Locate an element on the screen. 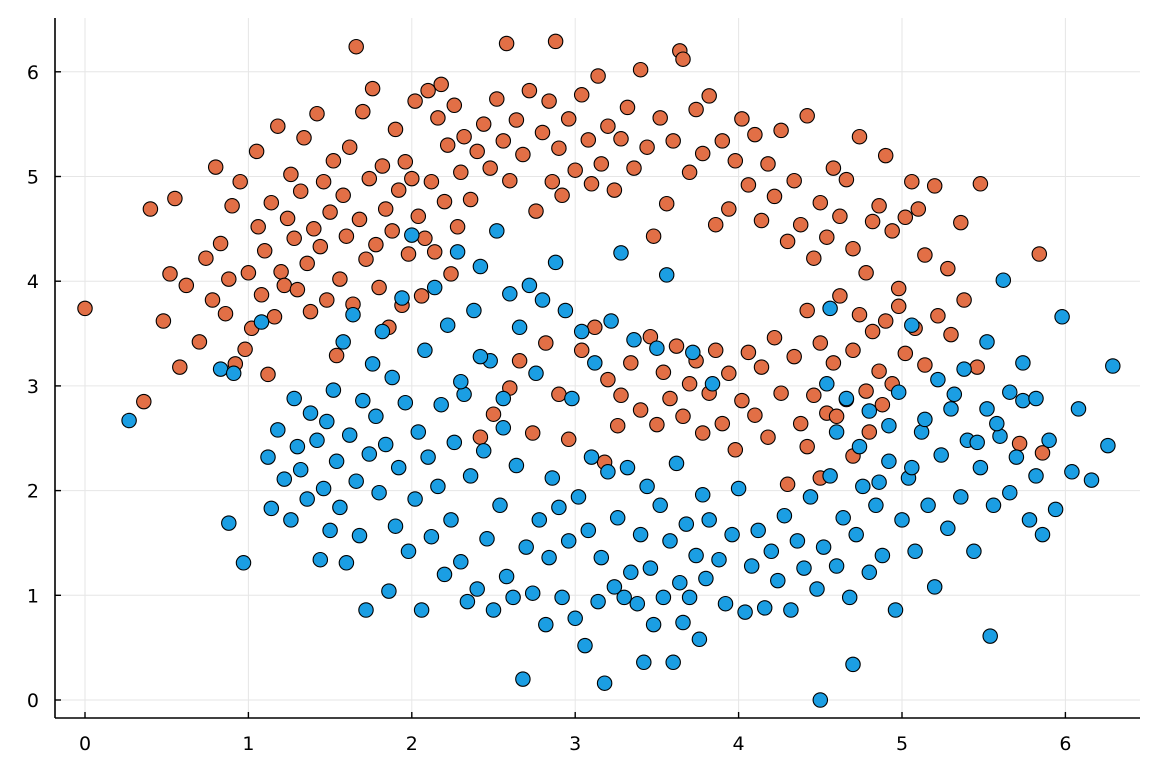  x-tick-label: 1 is located at coordinates (248, 744).